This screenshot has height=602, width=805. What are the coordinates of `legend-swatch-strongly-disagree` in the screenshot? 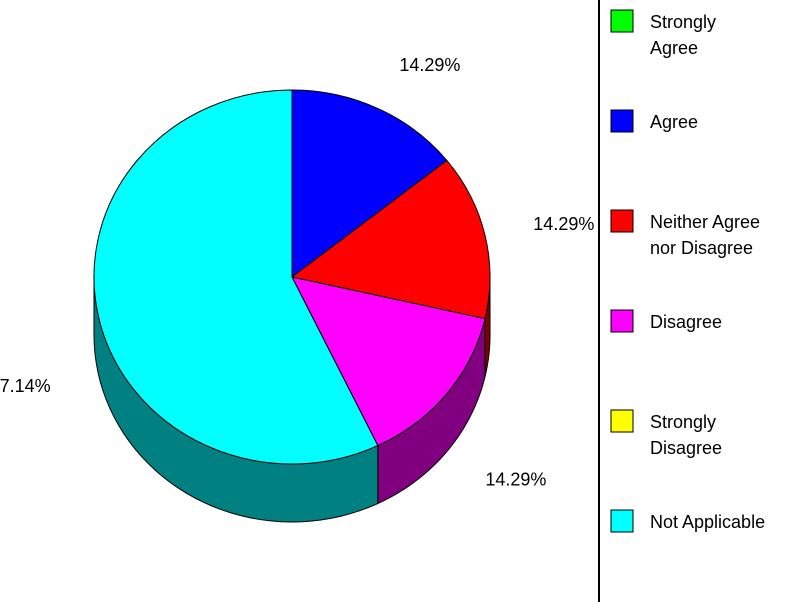 It's located at (622, 421).